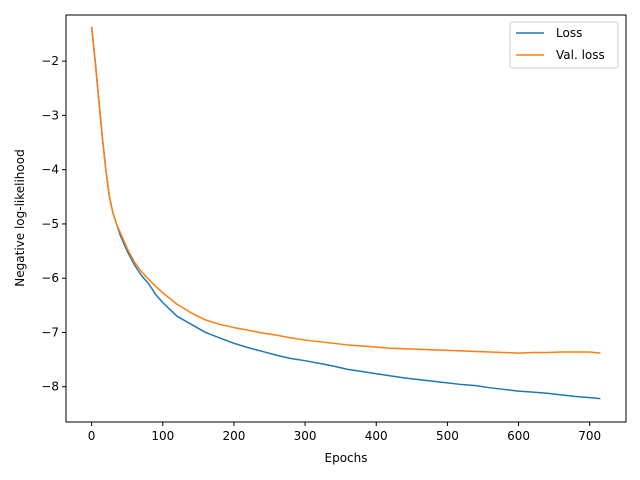  I want to click on y-axis: −2 −3 −4 −5 −6 −7 −8, so click(53, 224).